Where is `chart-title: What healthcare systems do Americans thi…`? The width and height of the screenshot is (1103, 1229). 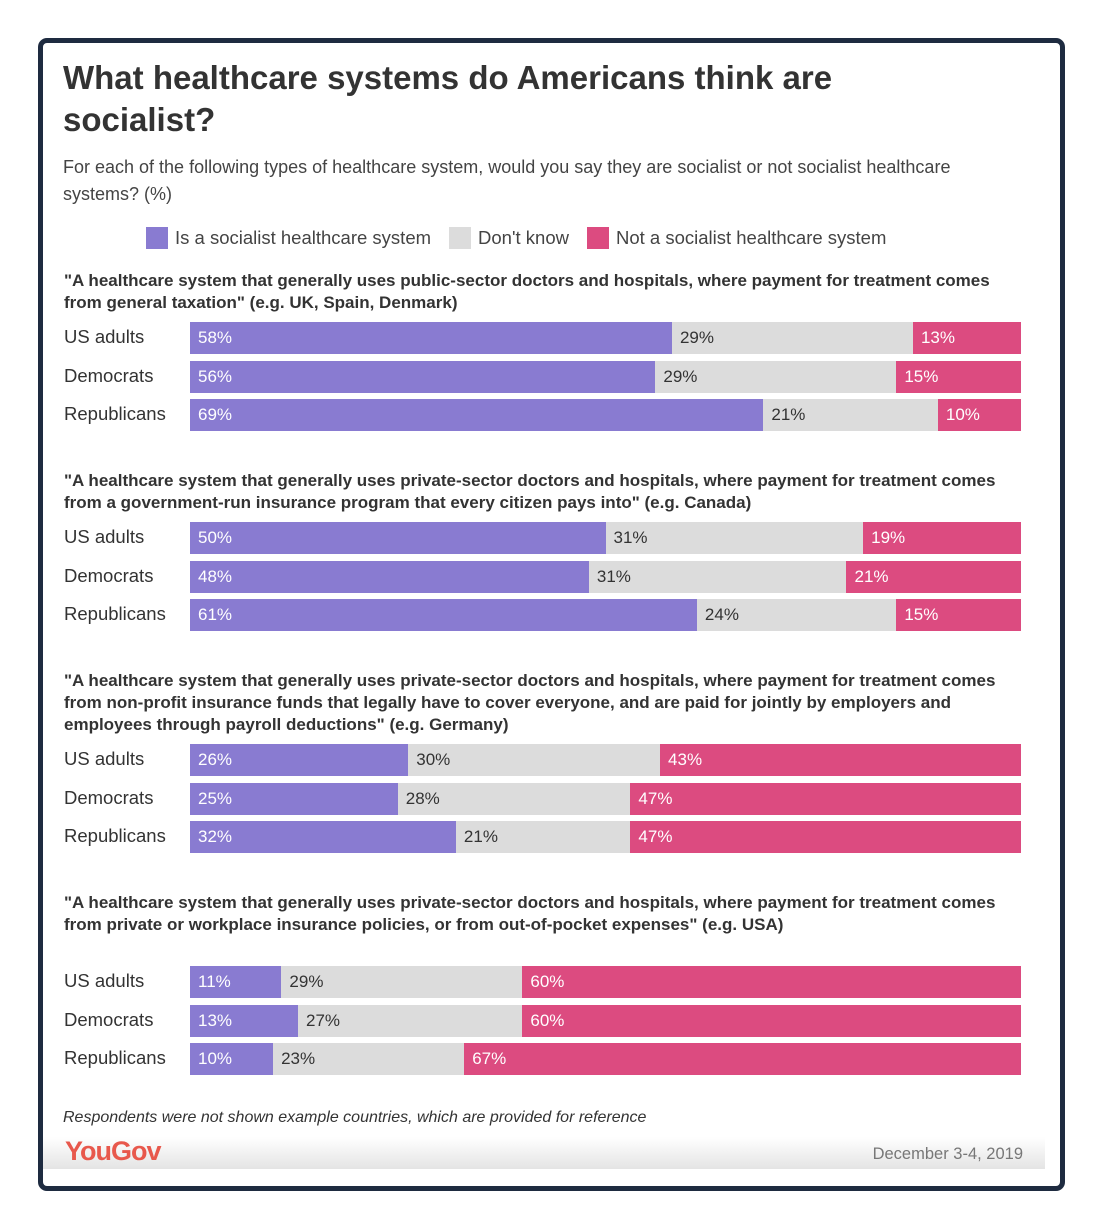 chart-title: What healthcare systems do Americans thi… is located at coordinates (448, 98).